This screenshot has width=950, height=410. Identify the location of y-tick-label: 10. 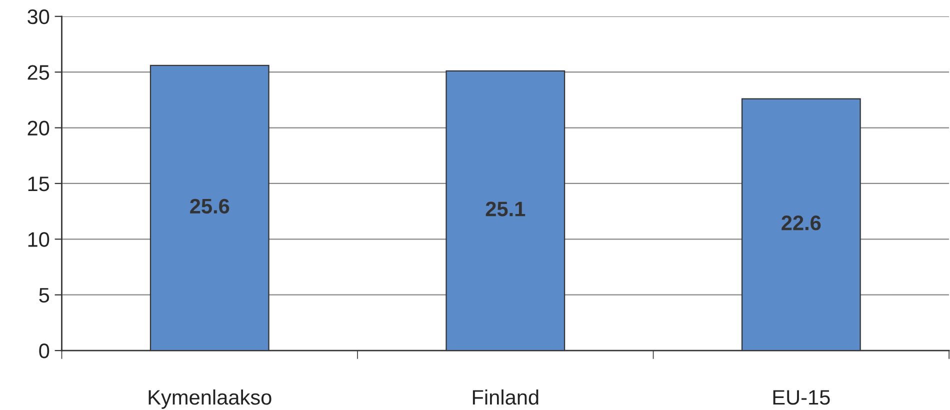
(39, 239).